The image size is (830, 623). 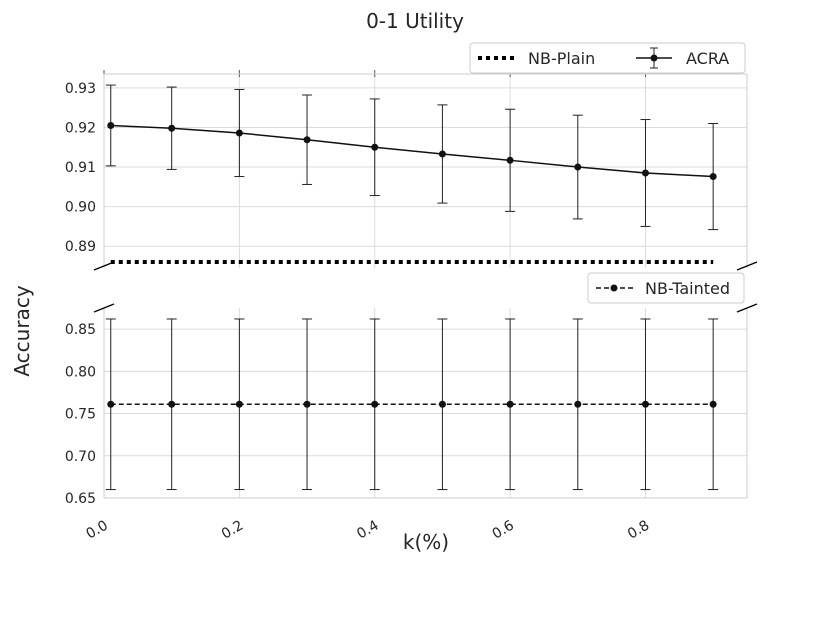 I want to click on legend-upper: NB-Plain ACRA, so click(x=607, y=58).